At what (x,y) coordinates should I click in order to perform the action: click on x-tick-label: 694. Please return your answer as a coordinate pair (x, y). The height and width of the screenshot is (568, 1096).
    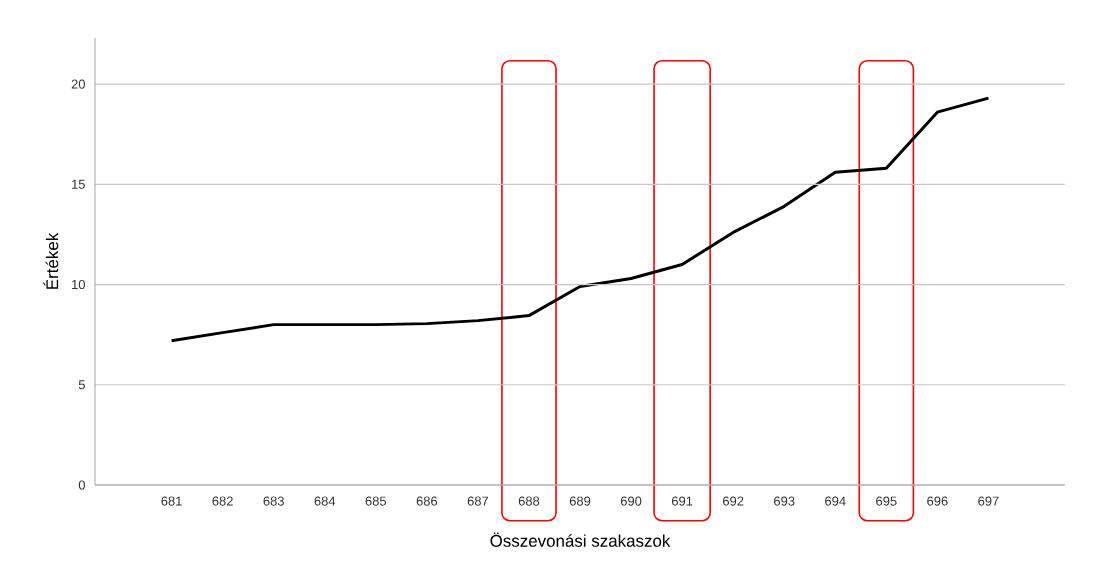
    Looking at the image, I should click on (835, 501).